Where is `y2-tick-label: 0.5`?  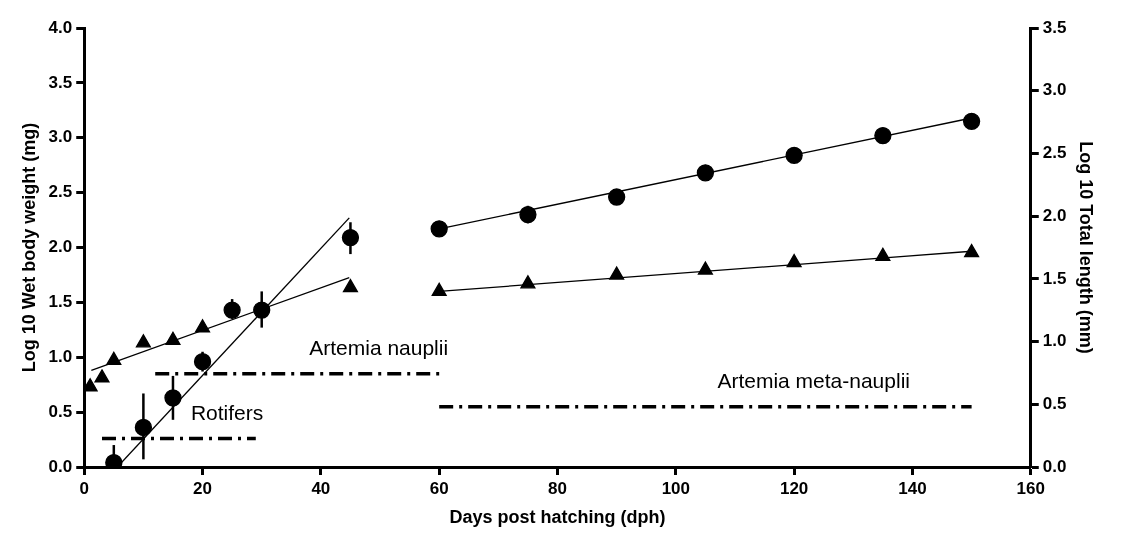
y2-tick-label: 0.5 is located at coordinates (1054, 403).